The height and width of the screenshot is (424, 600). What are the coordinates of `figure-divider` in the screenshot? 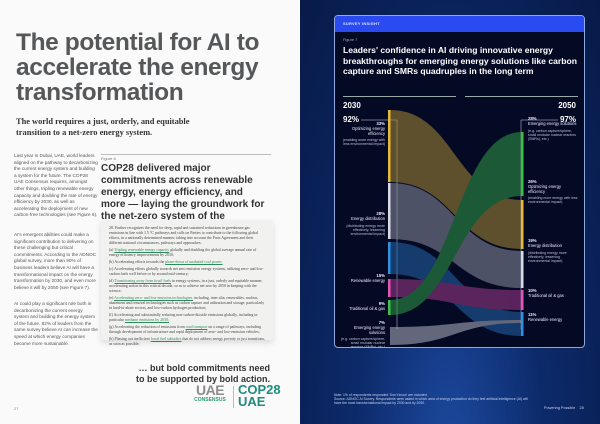 It's located at (186, 154).